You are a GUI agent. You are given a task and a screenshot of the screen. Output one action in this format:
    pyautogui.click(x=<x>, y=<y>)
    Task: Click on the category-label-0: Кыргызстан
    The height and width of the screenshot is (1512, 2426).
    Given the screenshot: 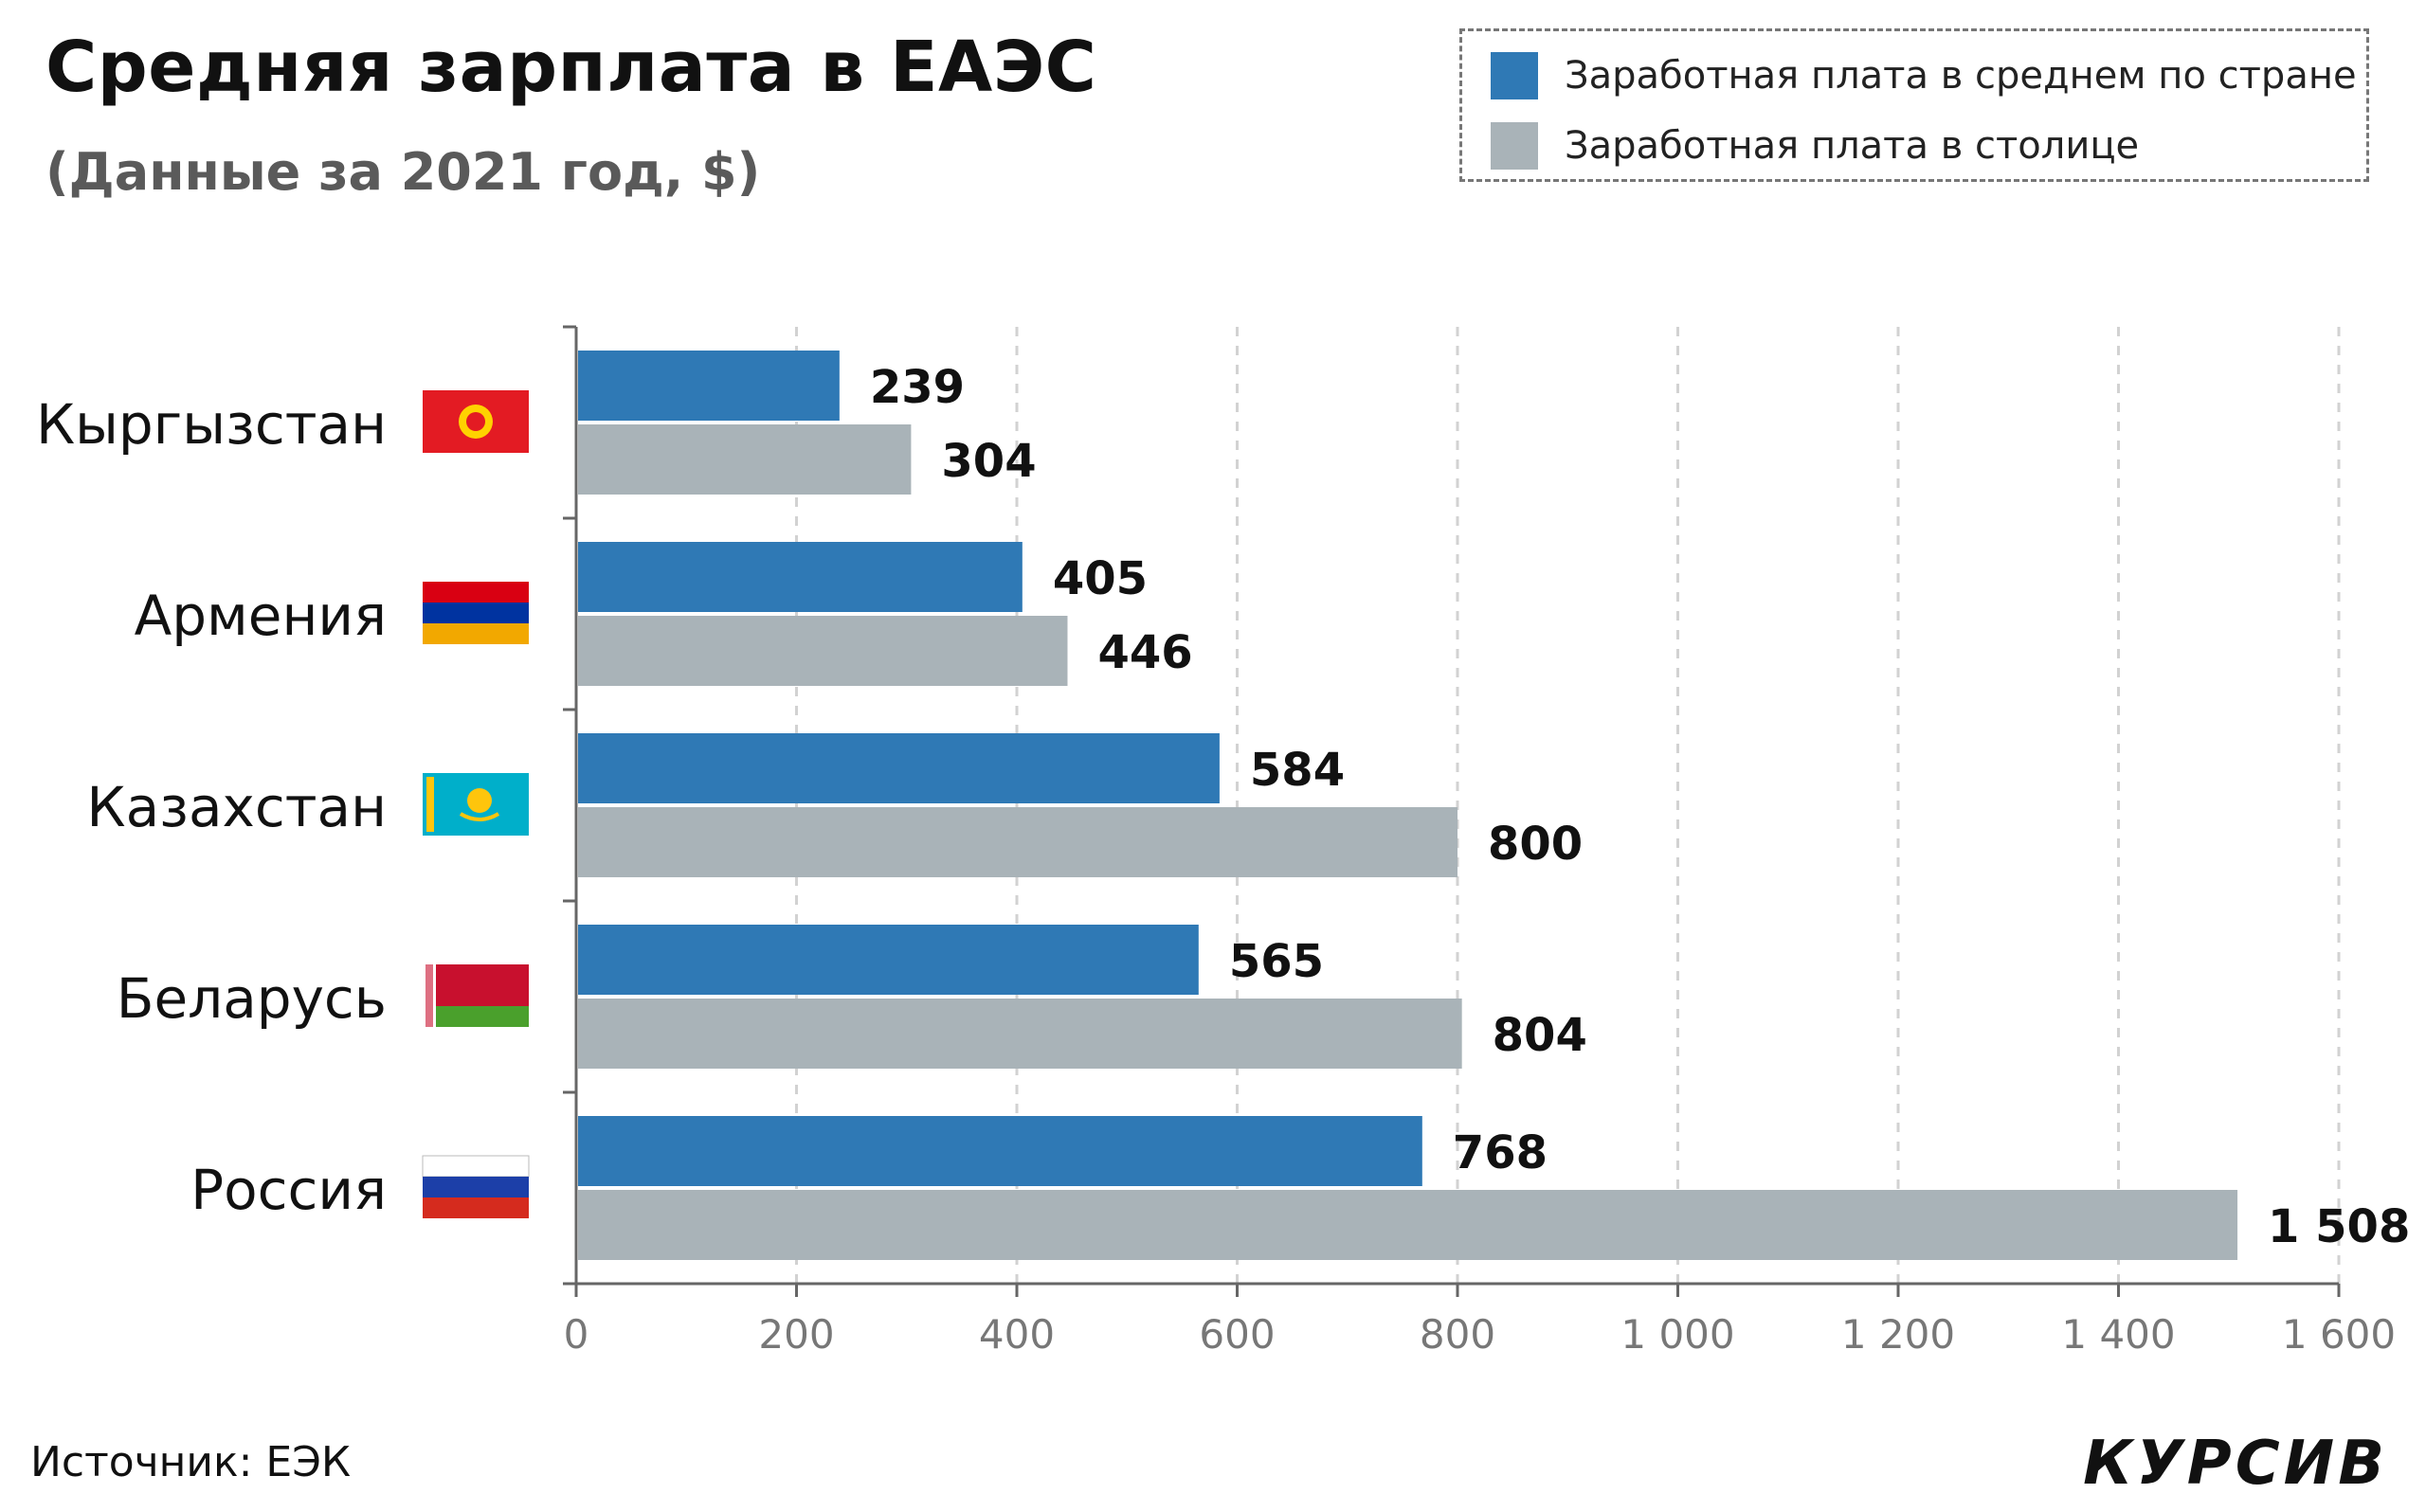 What is the action you would take?
    pyautogui.click(x=211, y=424)
    